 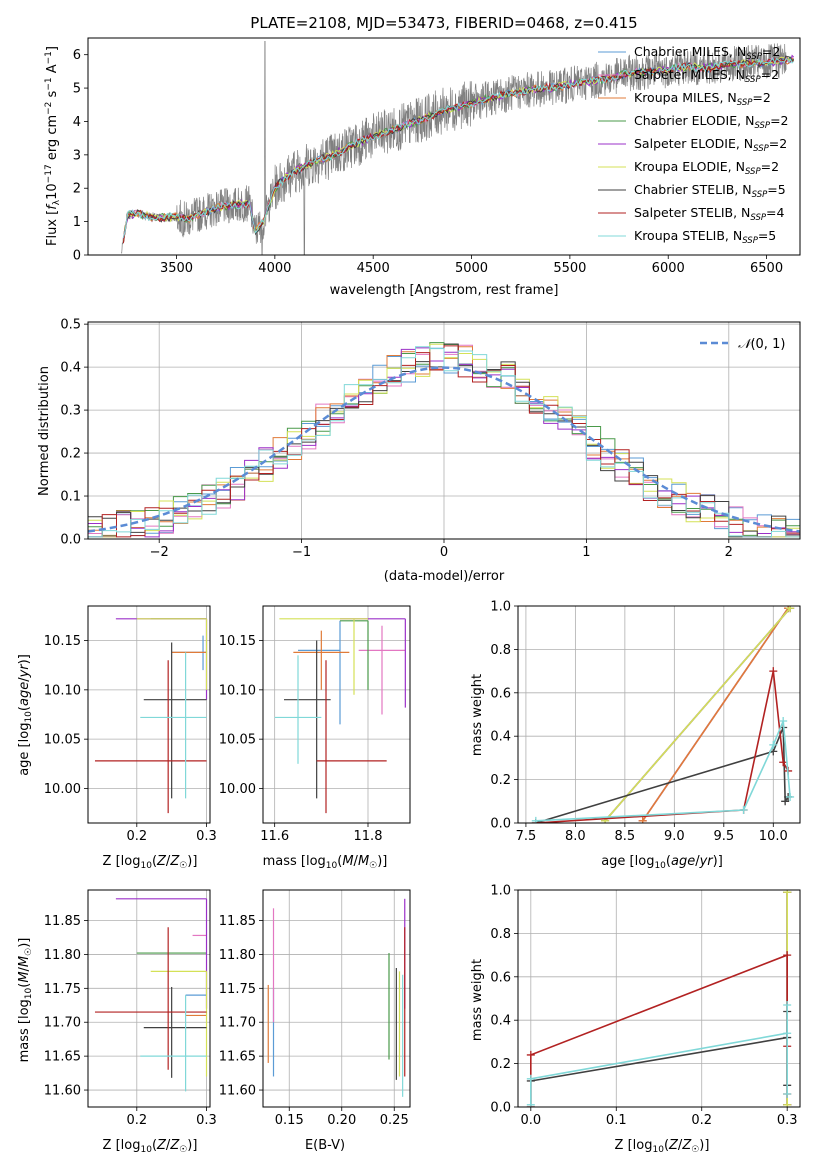 I want to click on age-vs-Z-xlabel: Z [log10(Z/Z☉)], so click(x=150, y=862).